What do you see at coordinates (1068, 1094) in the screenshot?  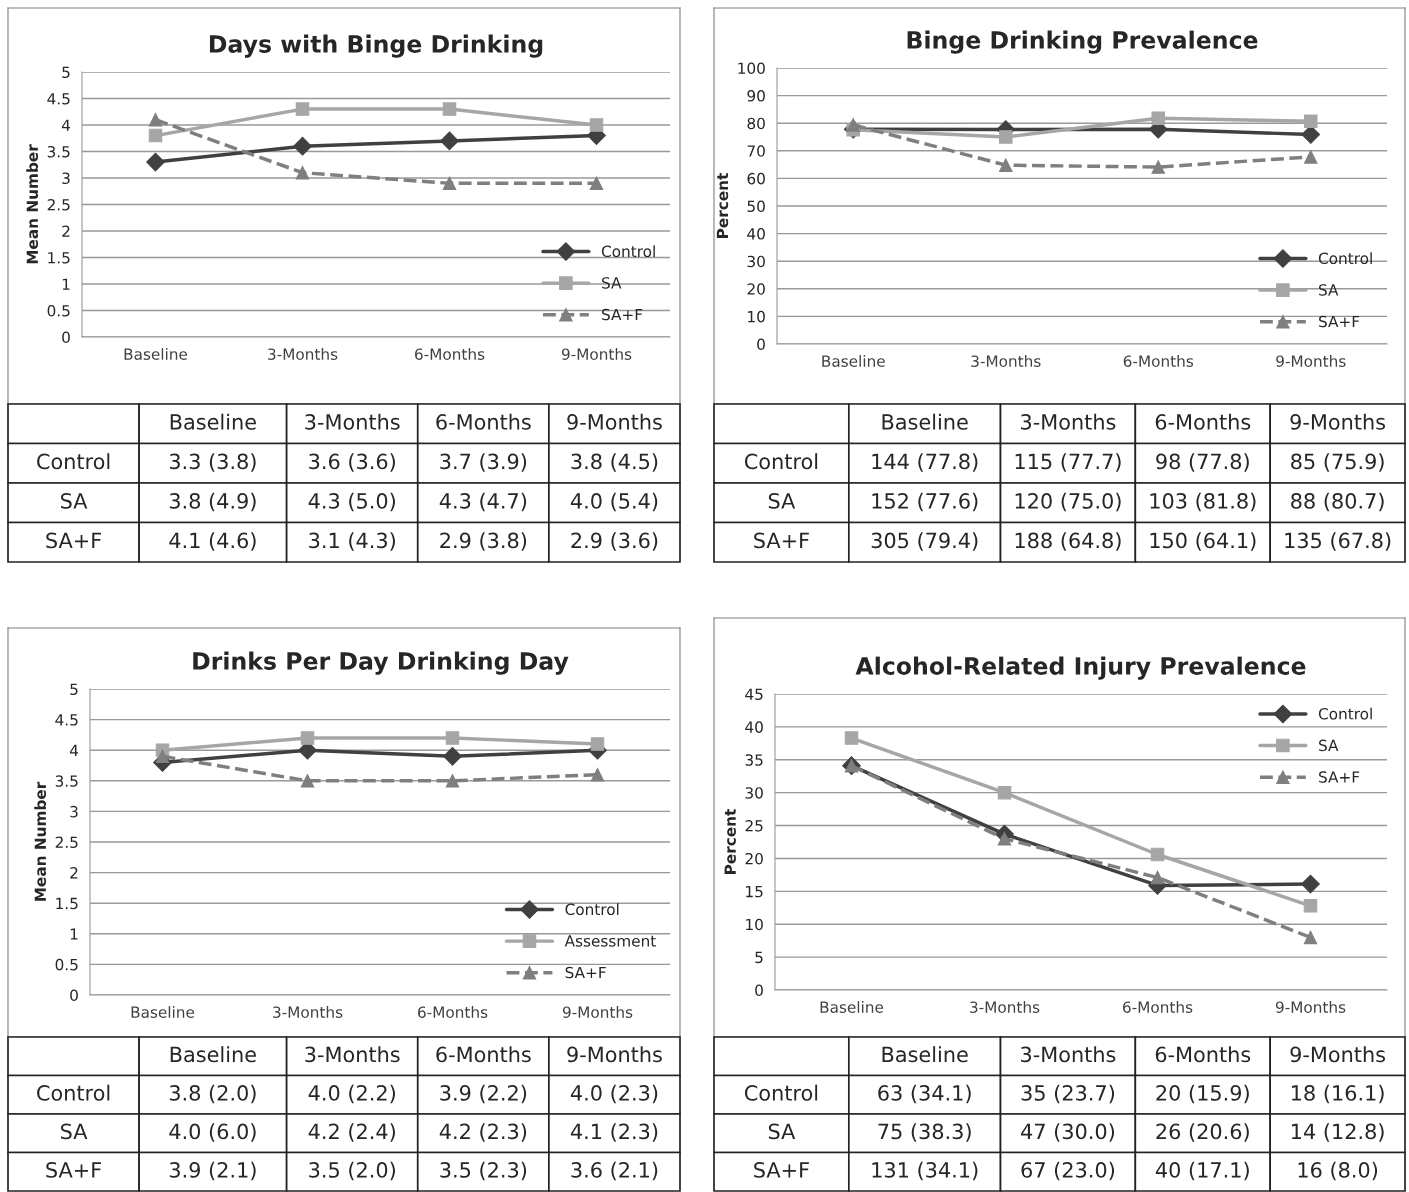 I see `data-label: 35 (23.7)` at bounding box center [1068, 1094].